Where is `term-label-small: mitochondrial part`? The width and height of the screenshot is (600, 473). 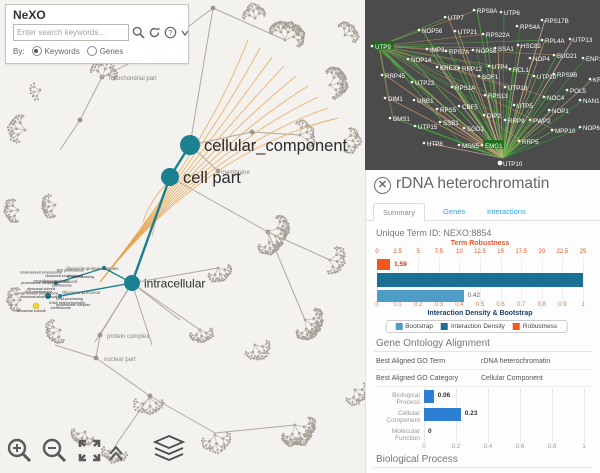
term-label-small: mitochondrial part is located at coordinates (133, 79).